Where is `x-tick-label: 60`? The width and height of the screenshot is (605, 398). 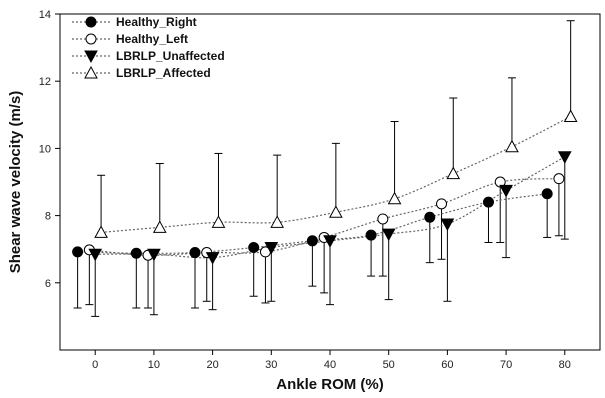
x-tick-label: 60 is located at coordinates (447, 365).